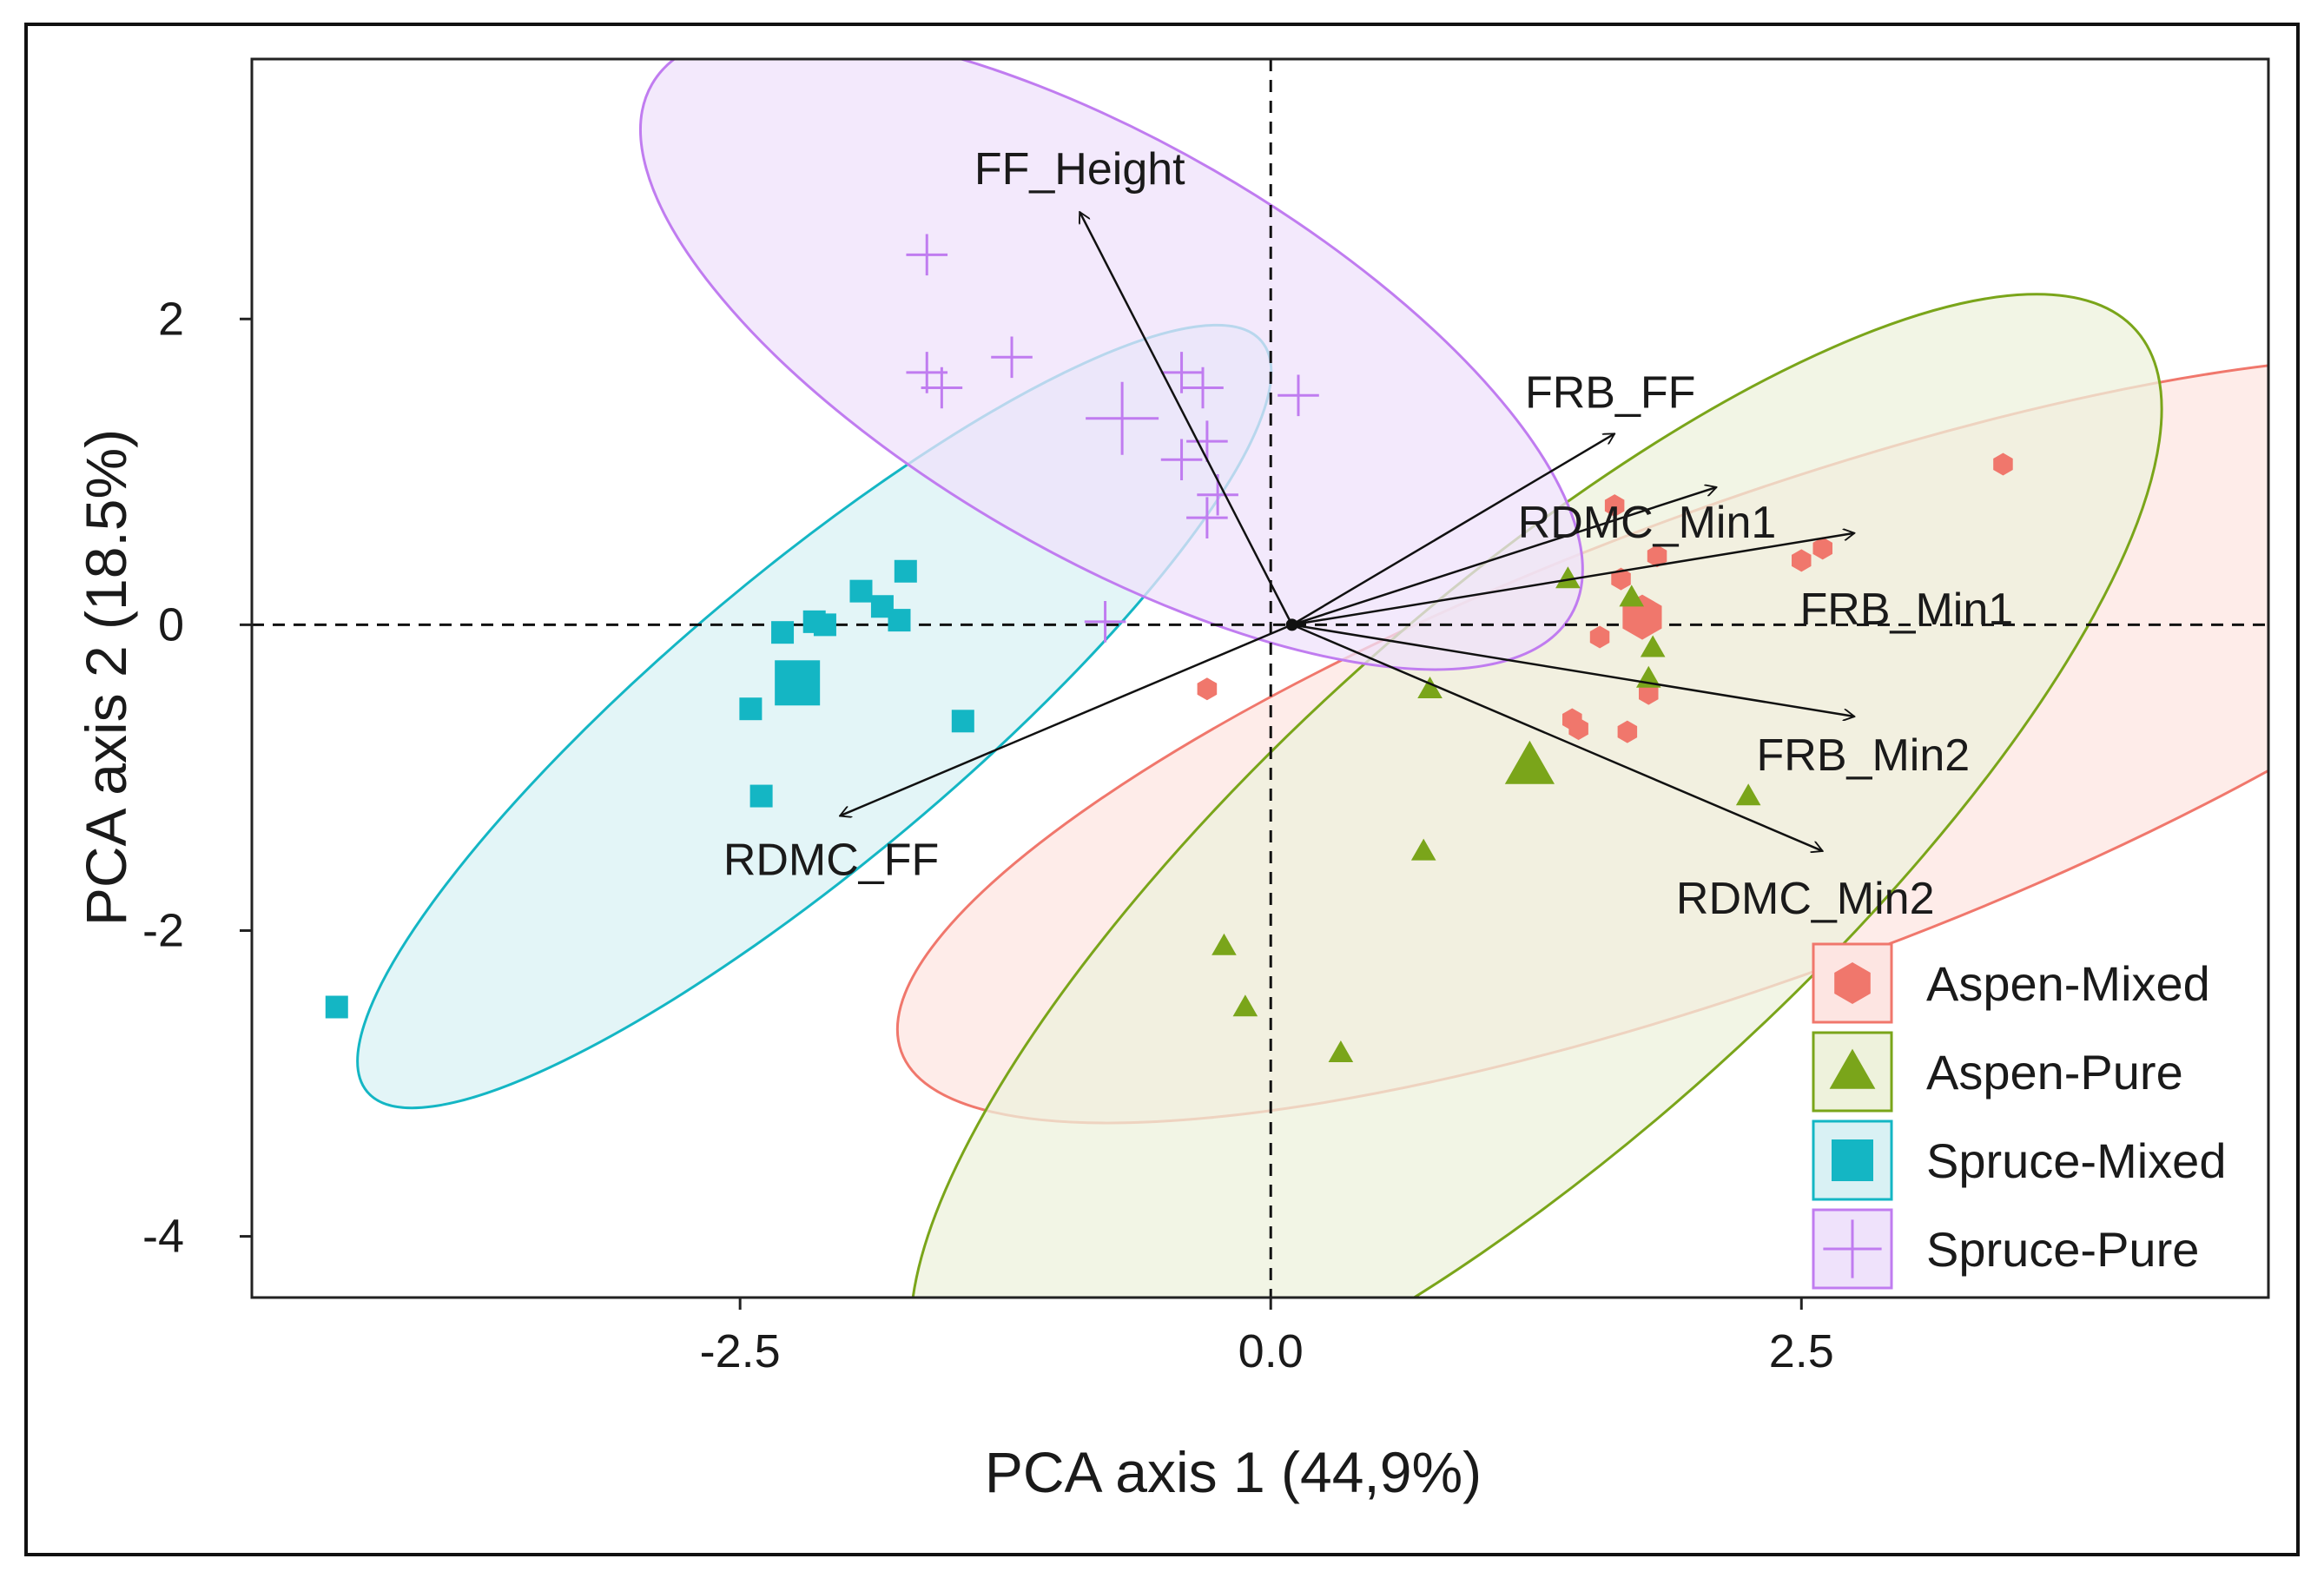 The width and height of the screenshot is (2324, 1585). What do you see at coordinates (1805, 899) in the screenshot?
I see `vector-label-rdmc-min2: RDMC_Min2` at bounding box center [1805, 899].